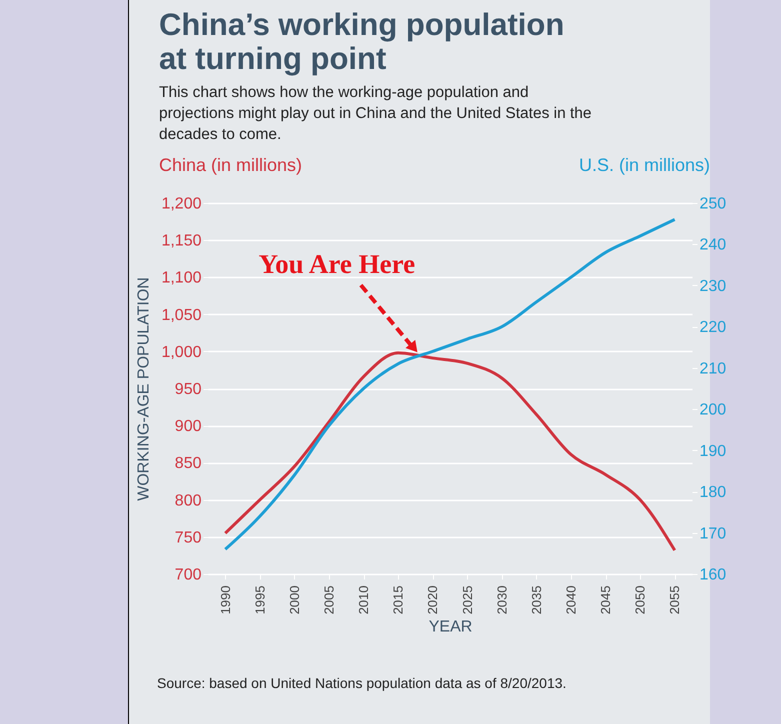 The width and height of the screenshot is (781, 724). What do you see at coordinates (450, 627) in the screenshot?
I see `x-axis-title: YEAR` at bounding box center [450, 627].